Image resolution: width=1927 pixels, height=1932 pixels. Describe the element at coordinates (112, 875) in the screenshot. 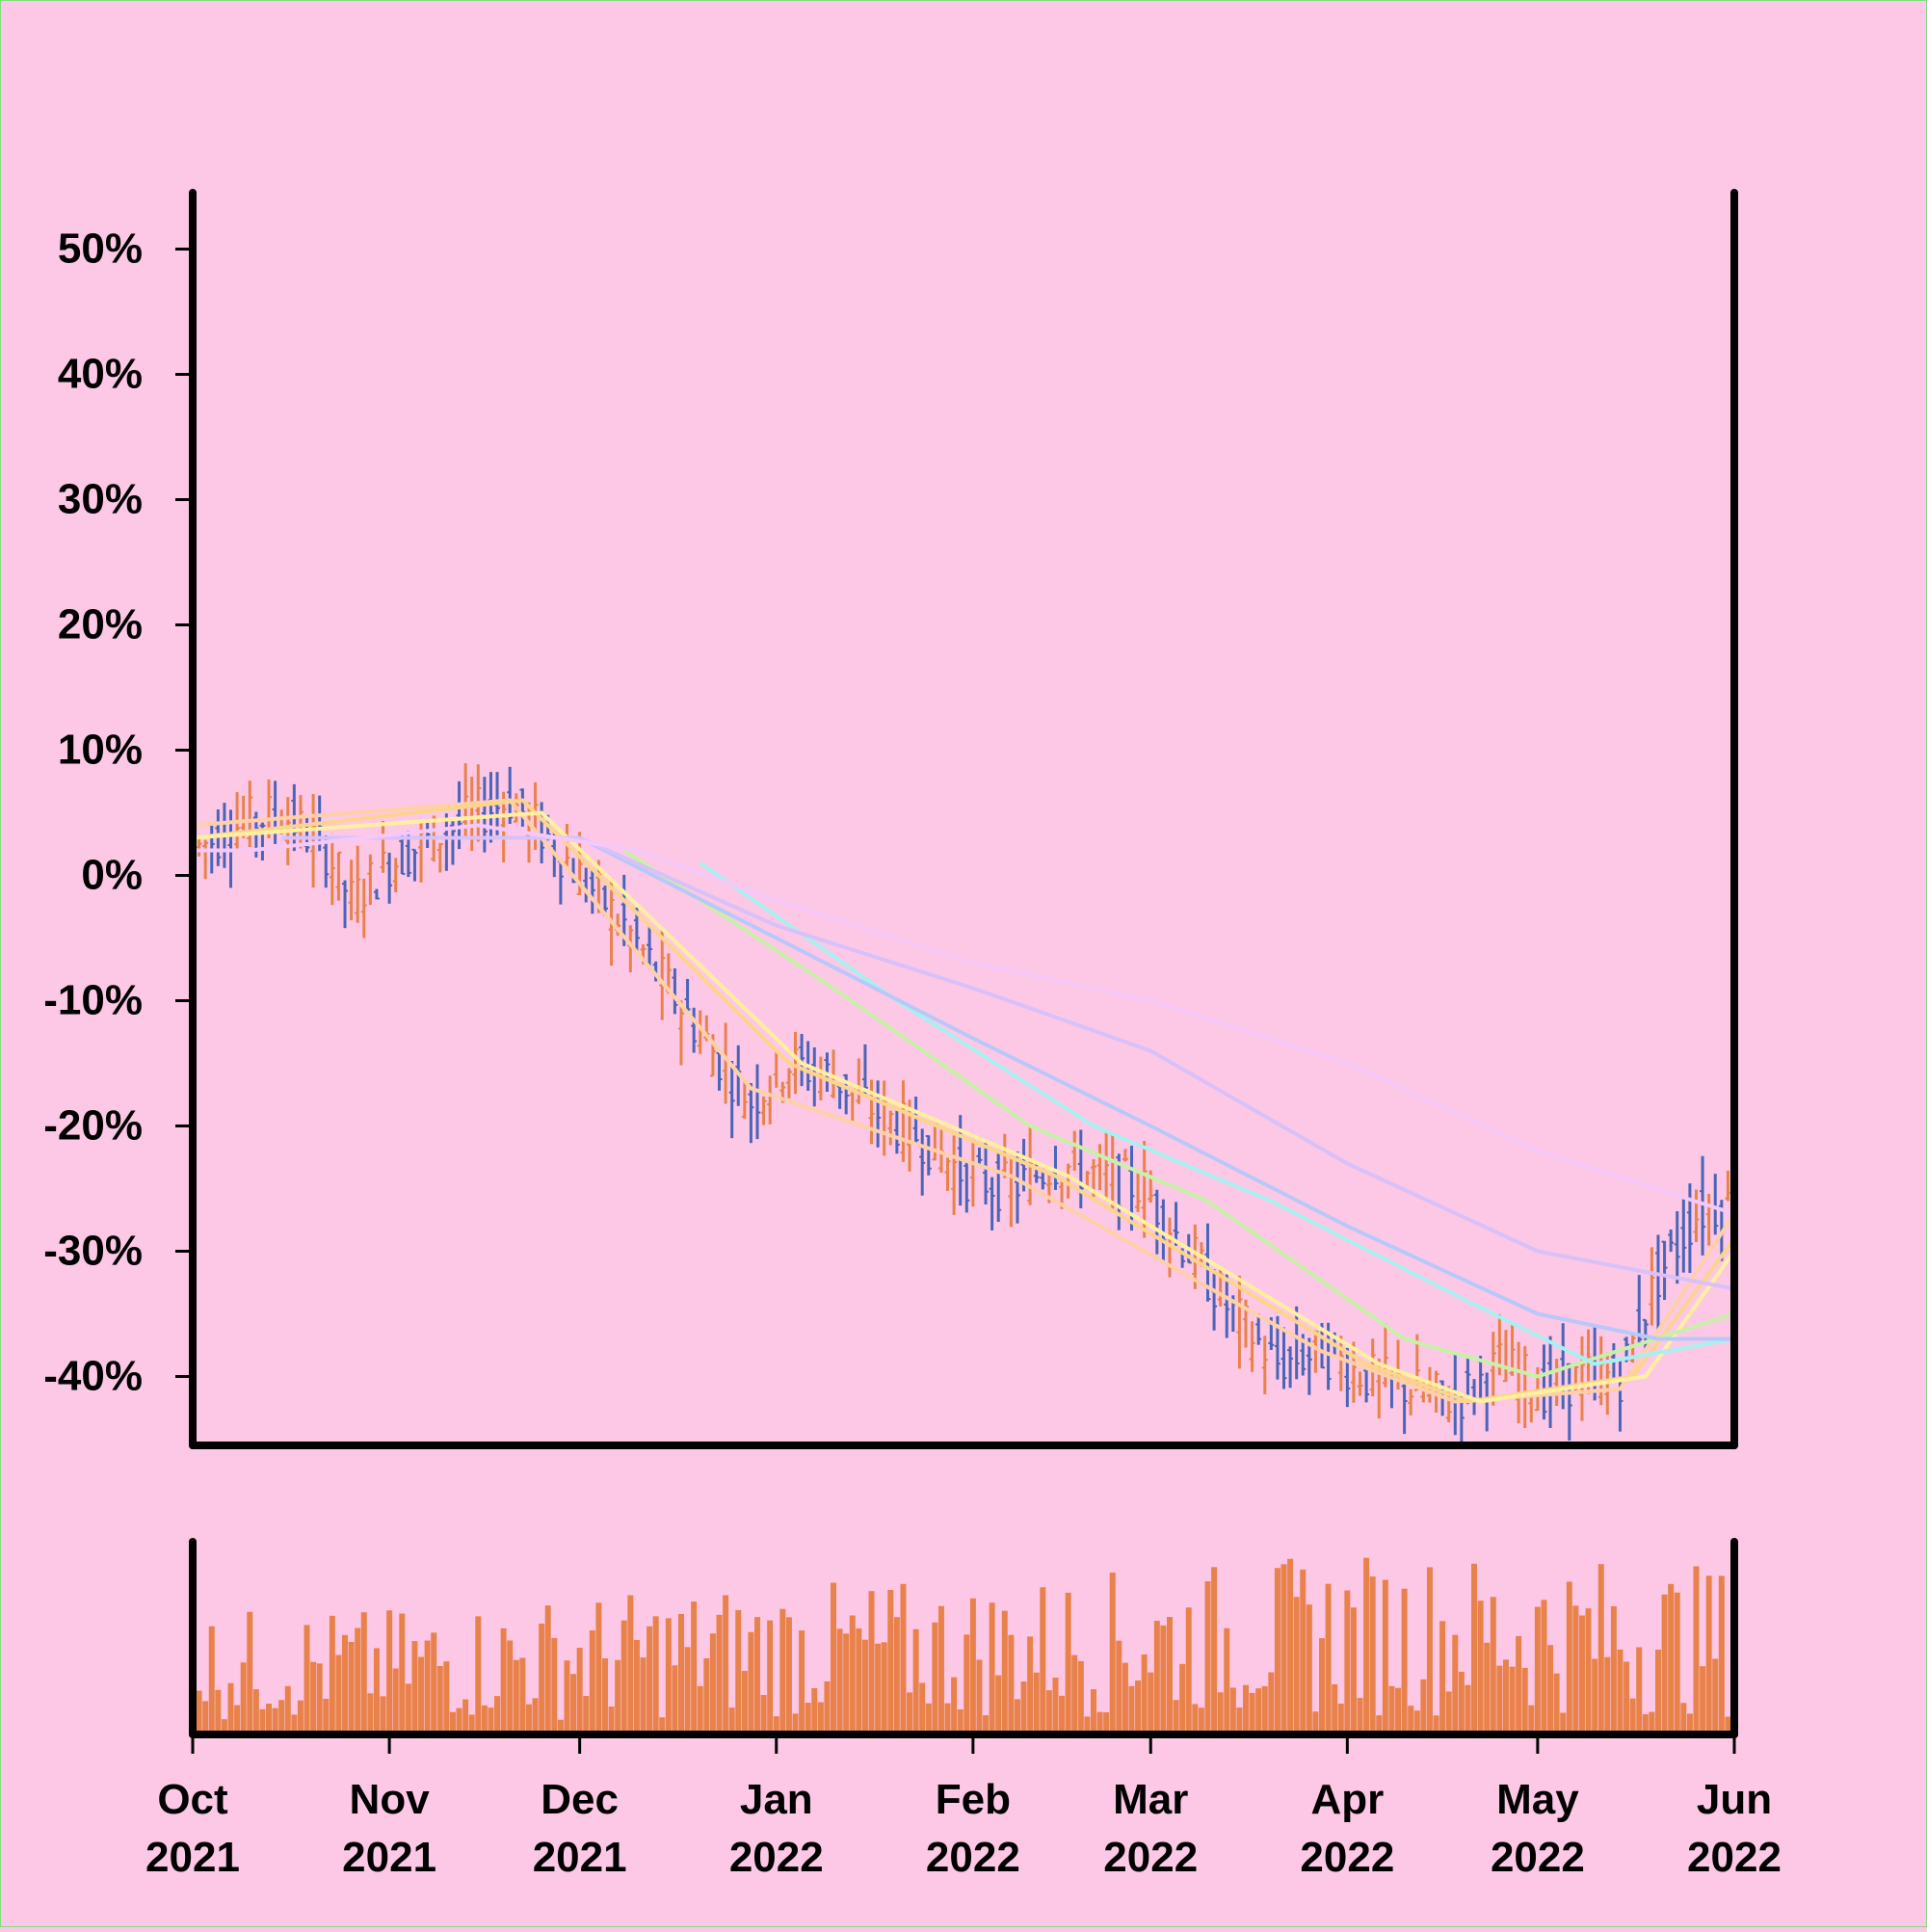

I see `y-tick-label: 0%` at that location.